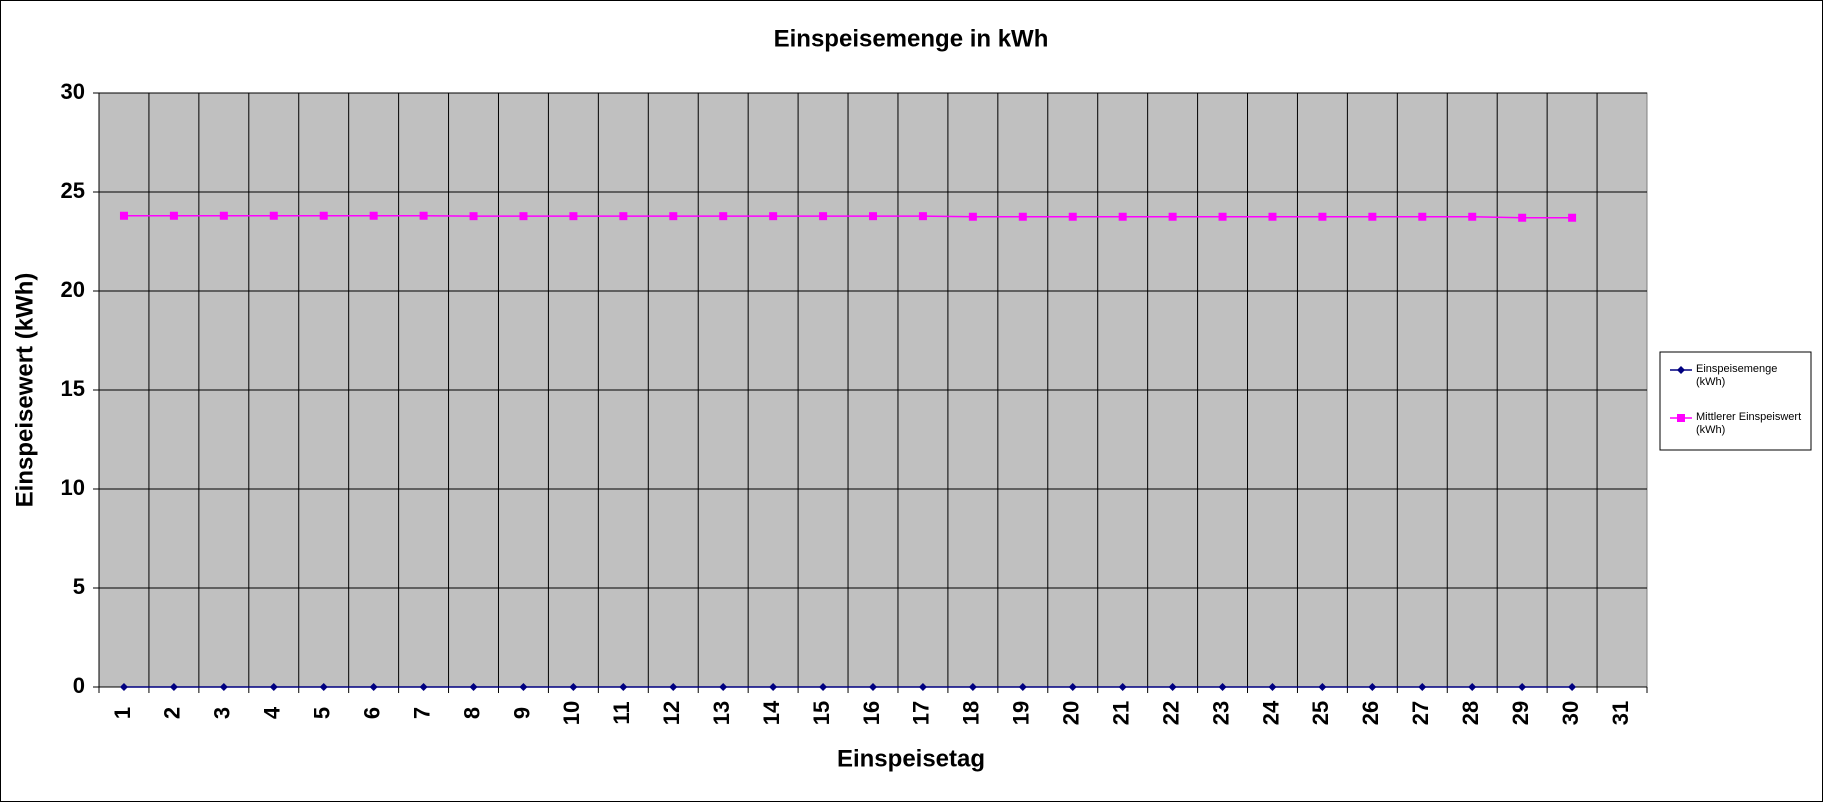  I want to click on x-tick-label: 12, so click(671, 713).